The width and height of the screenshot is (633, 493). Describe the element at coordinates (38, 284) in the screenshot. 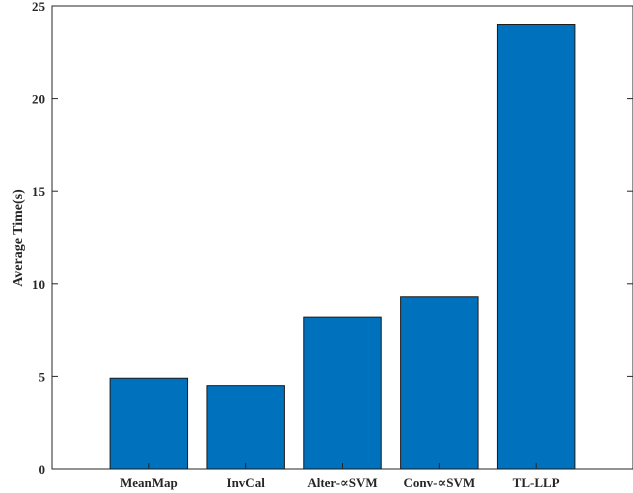

I see `y-tick-label: 10` at that location.